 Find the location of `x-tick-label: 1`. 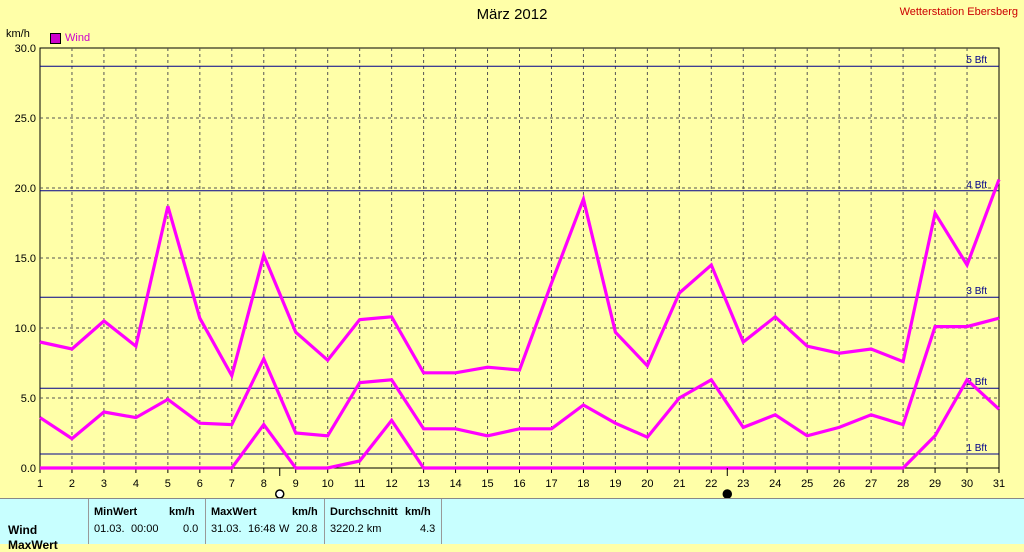

x-tick-label: 1 is located at coordinates (40, 484).